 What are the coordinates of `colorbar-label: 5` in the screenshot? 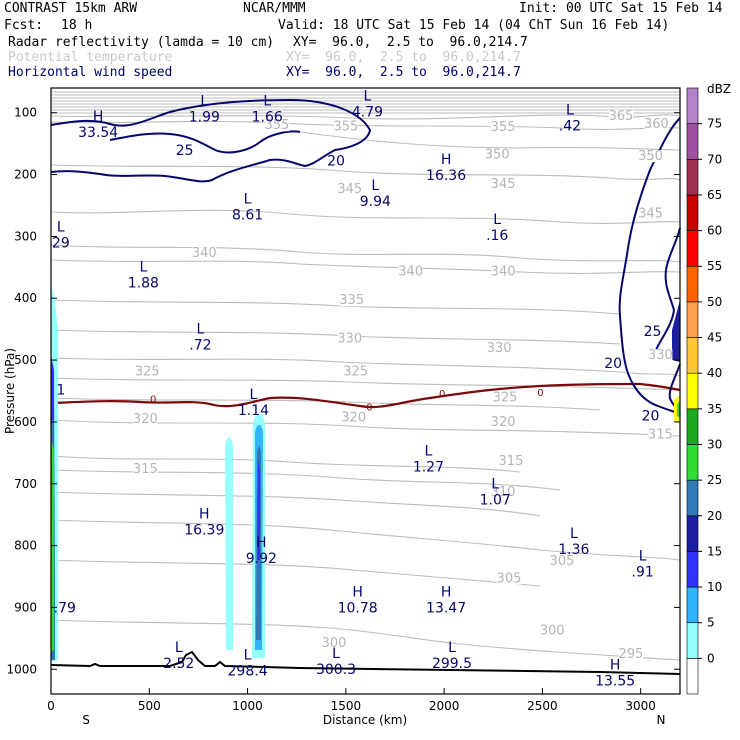 It's located at (711, 623).